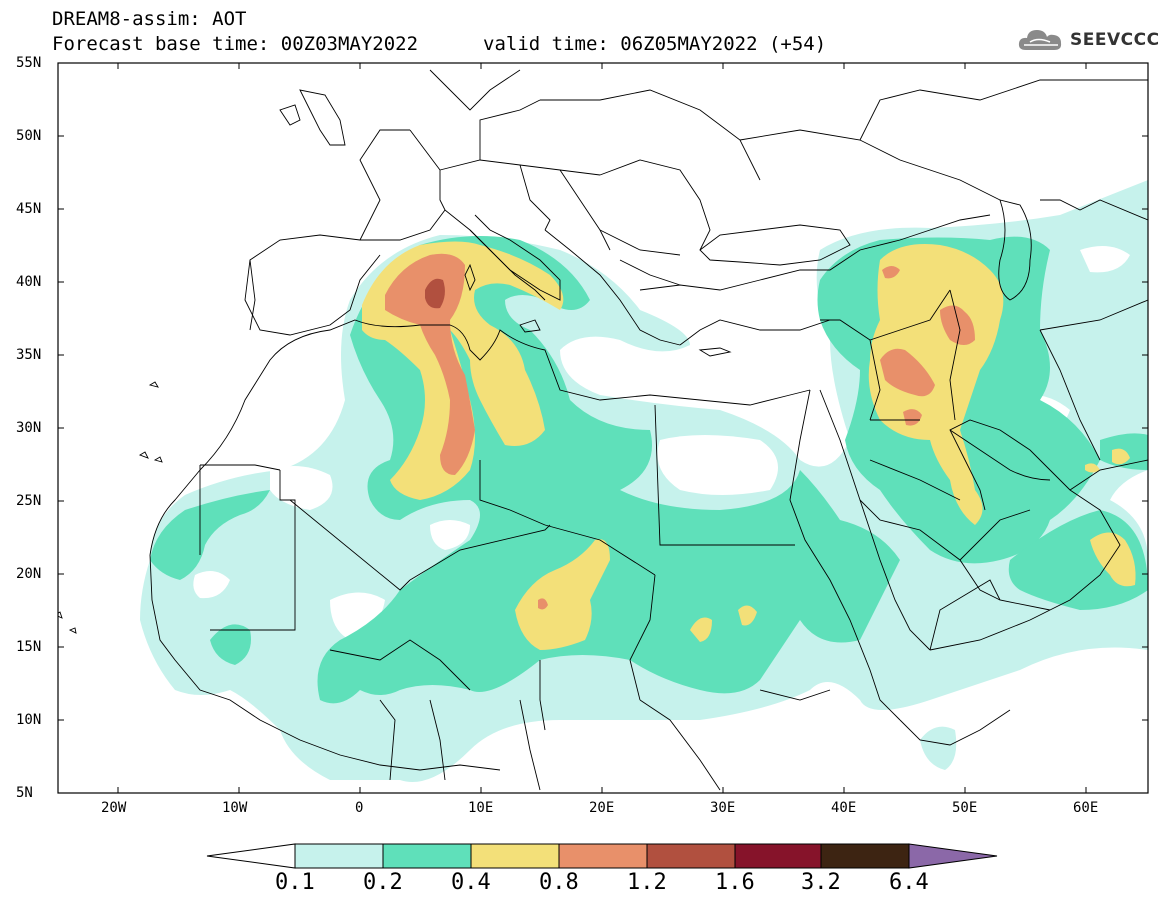  I want to click on lat-tick-label: 10N, so click(29, 720).